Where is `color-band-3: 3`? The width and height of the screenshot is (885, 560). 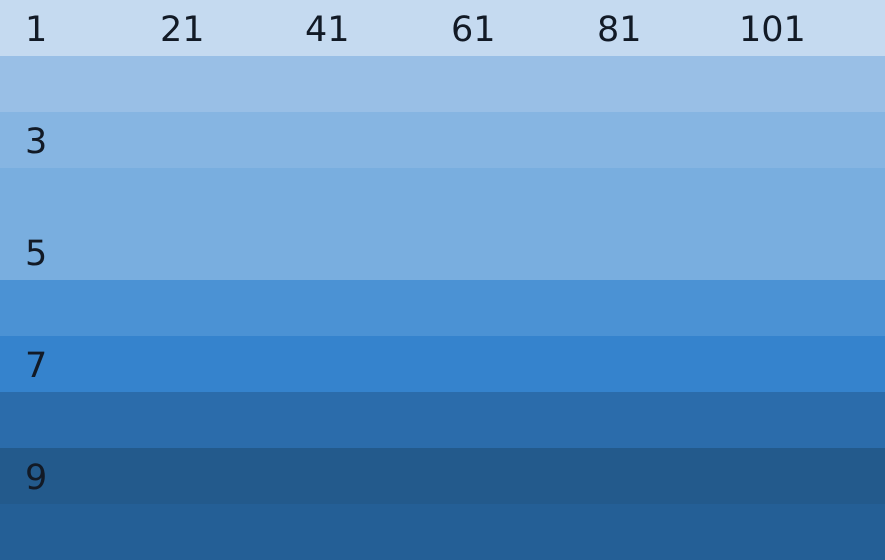
color-band-3: 3 is located at coordinates (442, 140).